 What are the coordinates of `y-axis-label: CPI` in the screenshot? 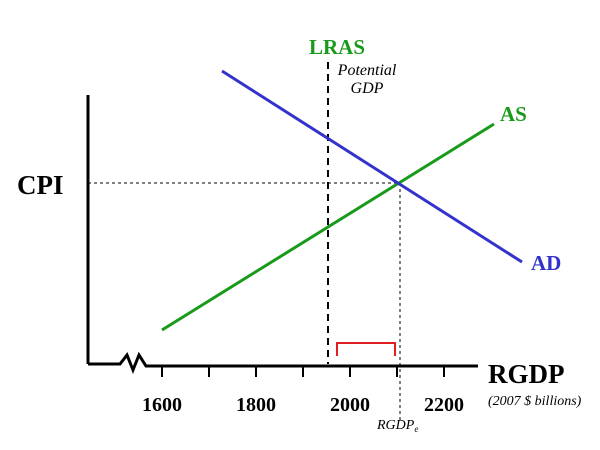 It's located at (40, 185).